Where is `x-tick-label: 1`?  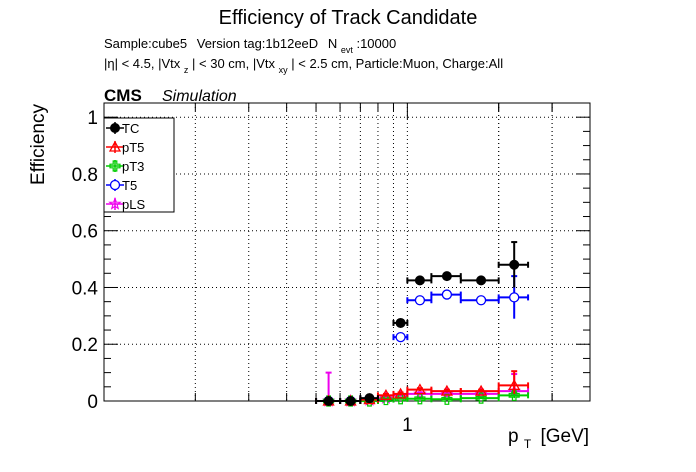 x-tick-label: 1 is located at coordinates (407, 425).